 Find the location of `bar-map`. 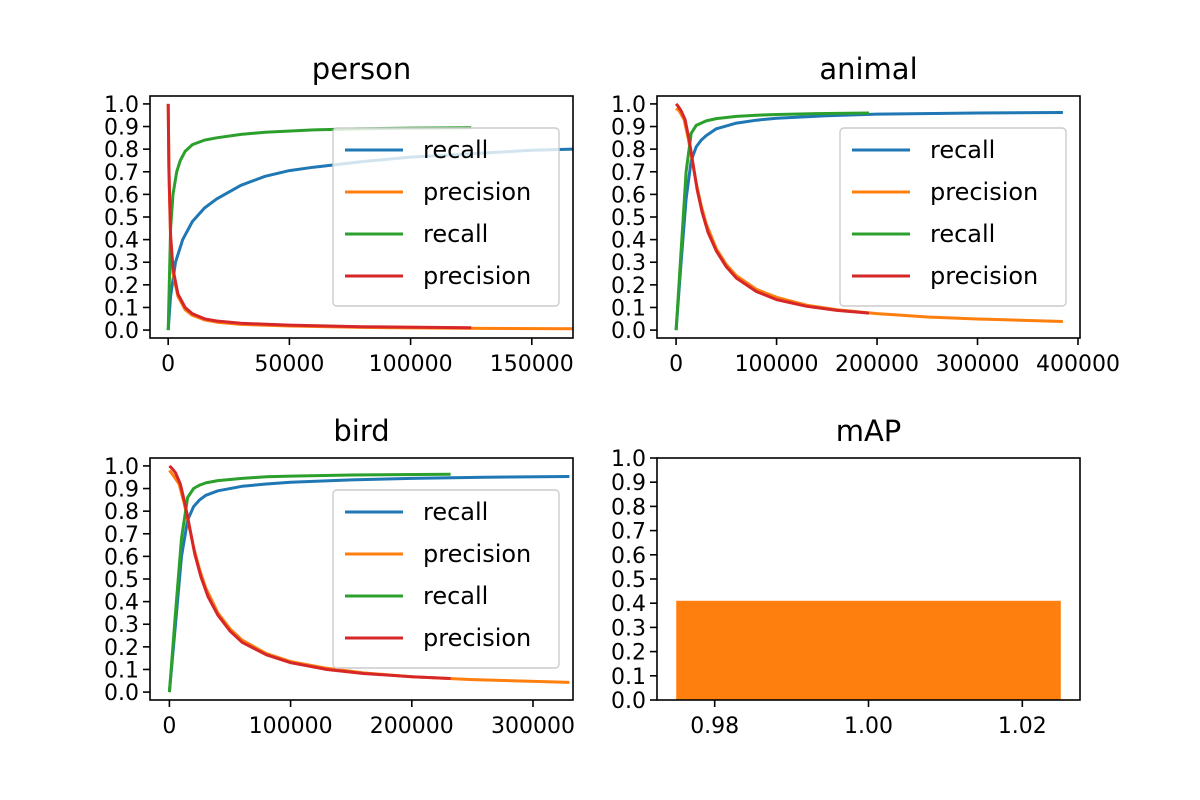

bar-map is located at coordinates (868, 650).